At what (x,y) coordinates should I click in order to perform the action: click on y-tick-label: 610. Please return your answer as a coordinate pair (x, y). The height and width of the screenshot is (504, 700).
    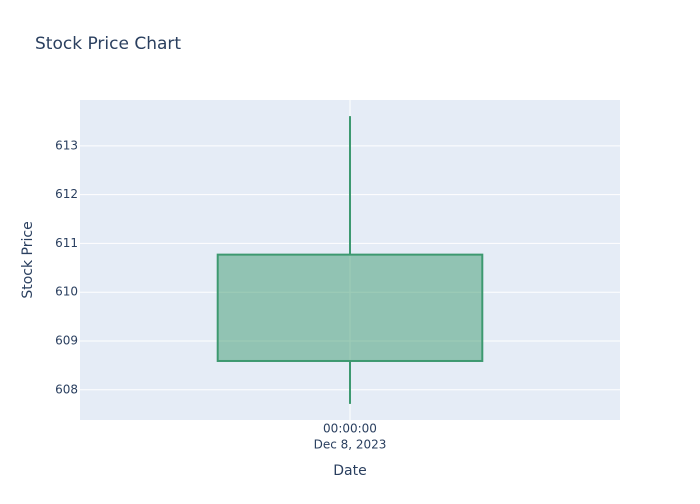
    Looking at the image, I should click on (66, 292).